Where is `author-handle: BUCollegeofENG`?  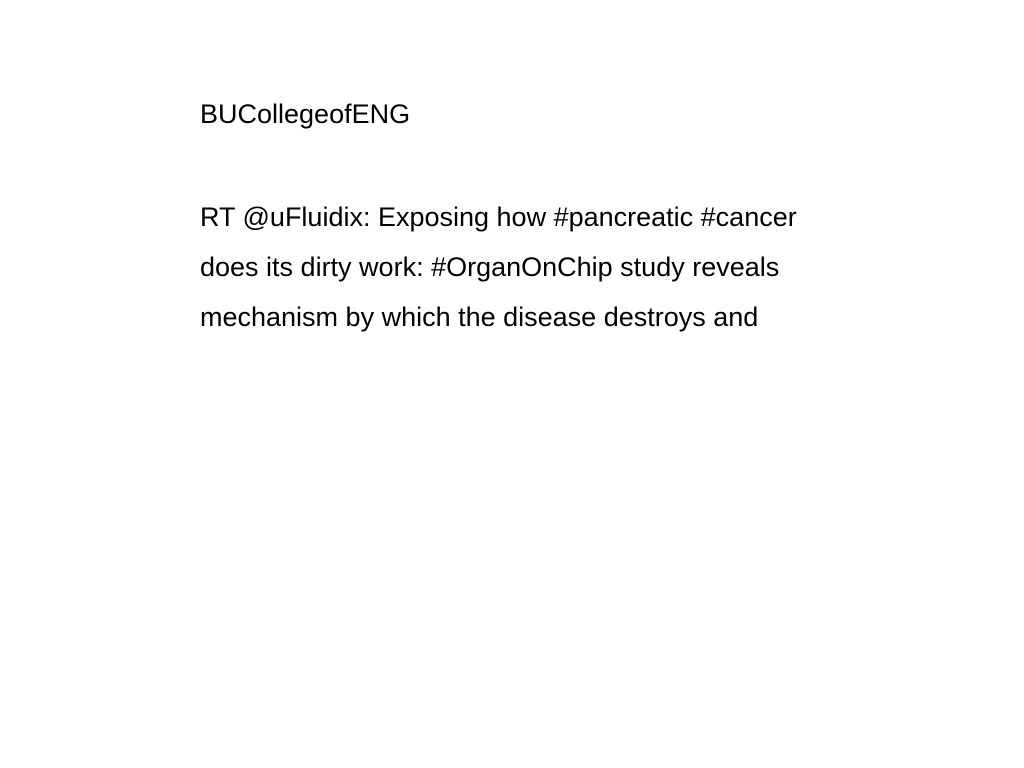 author-handle: BUCollegeofENG is located at coordinates (305, 114).